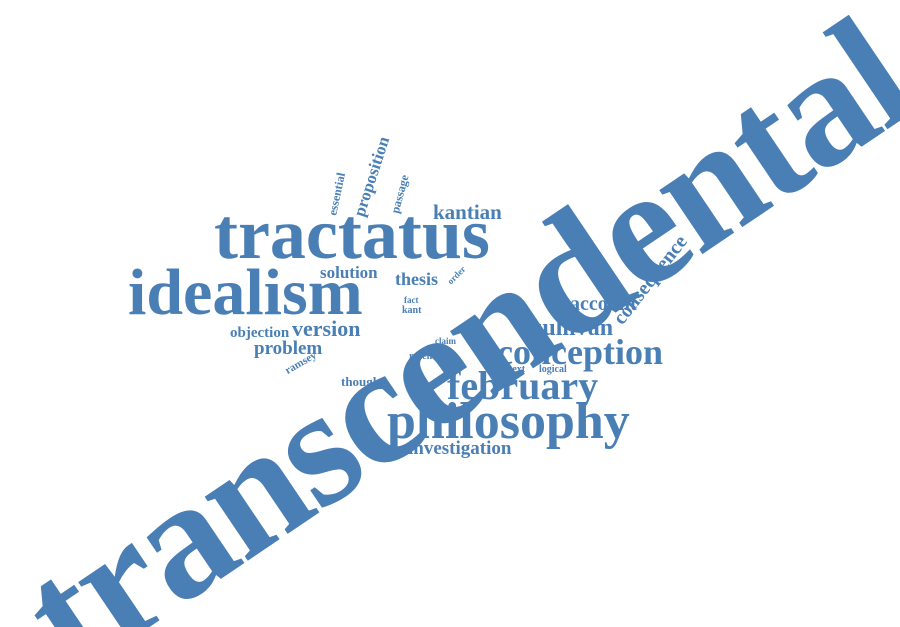  Describe the element at coordinates (467, 212) in the screenshot. I see `word-kantian: kantian` at that location.